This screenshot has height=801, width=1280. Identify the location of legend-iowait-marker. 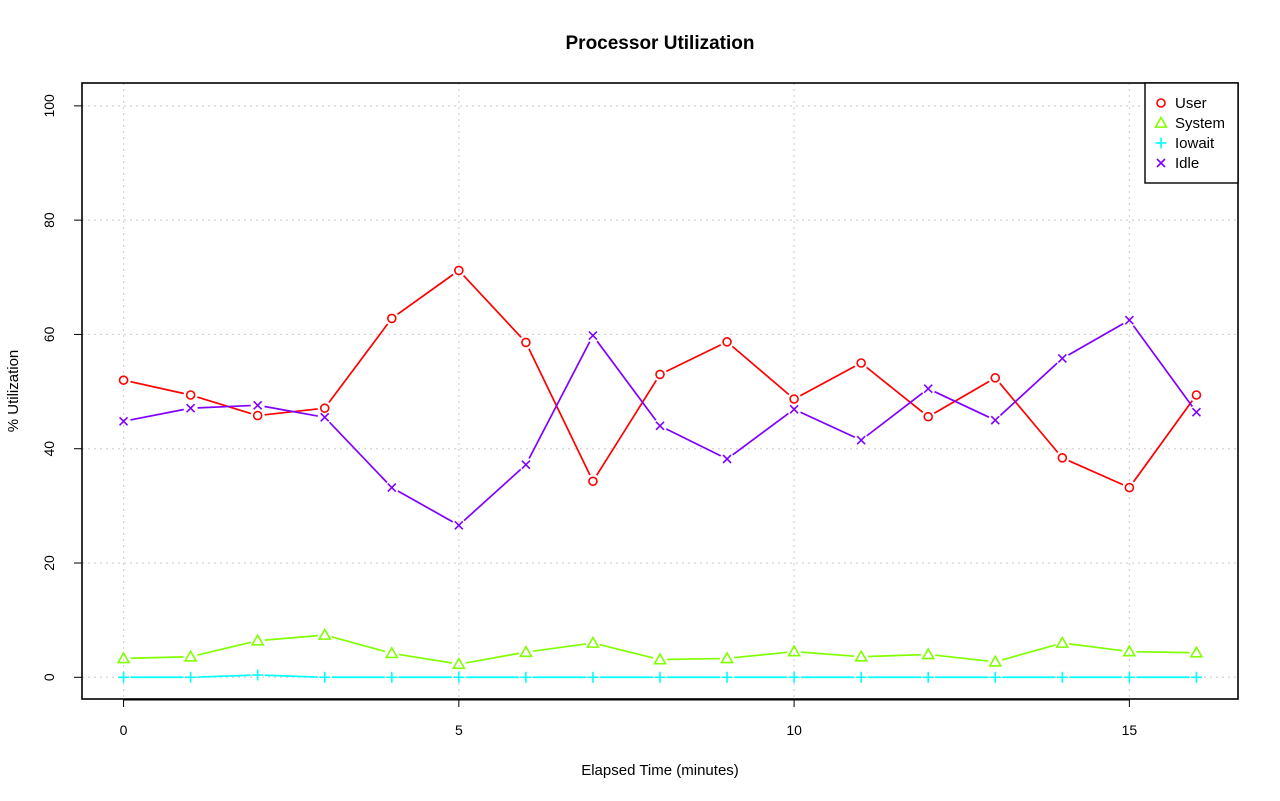
(1161, 143).